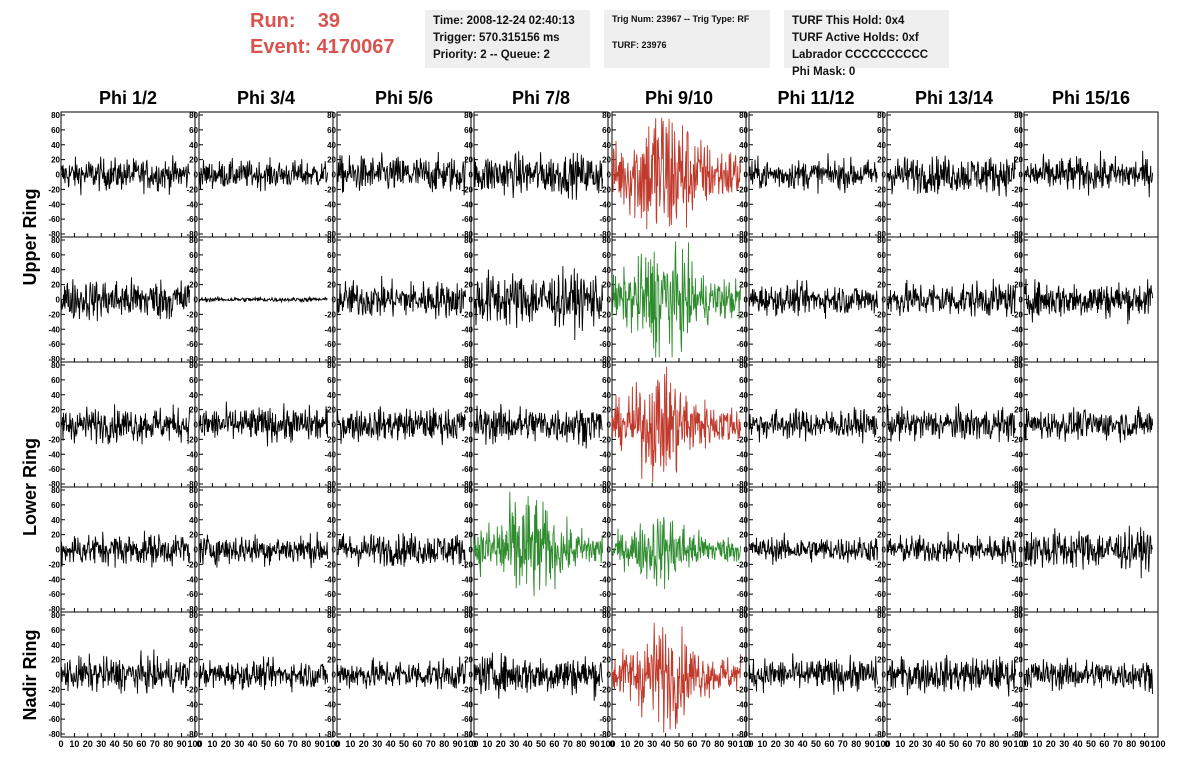 This screenshot has width=1196, height=772. I want to click on column-title: Phi 3/4, so click(266, 98).